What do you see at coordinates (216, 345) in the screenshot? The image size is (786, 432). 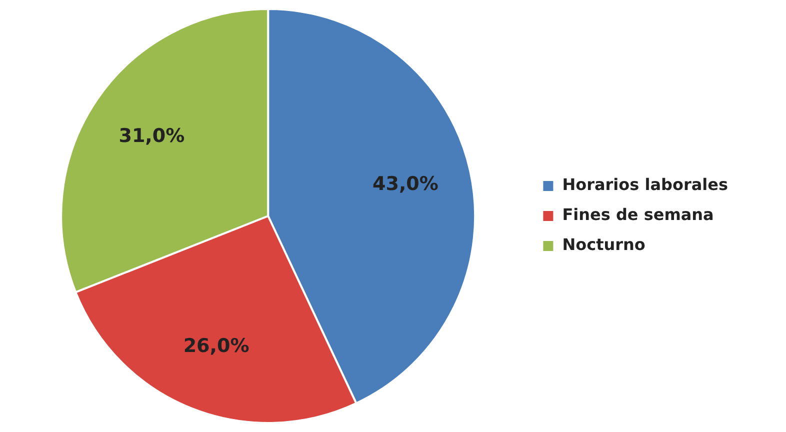 I see `data-label: 26,0%` at bounding box center [216, 345].